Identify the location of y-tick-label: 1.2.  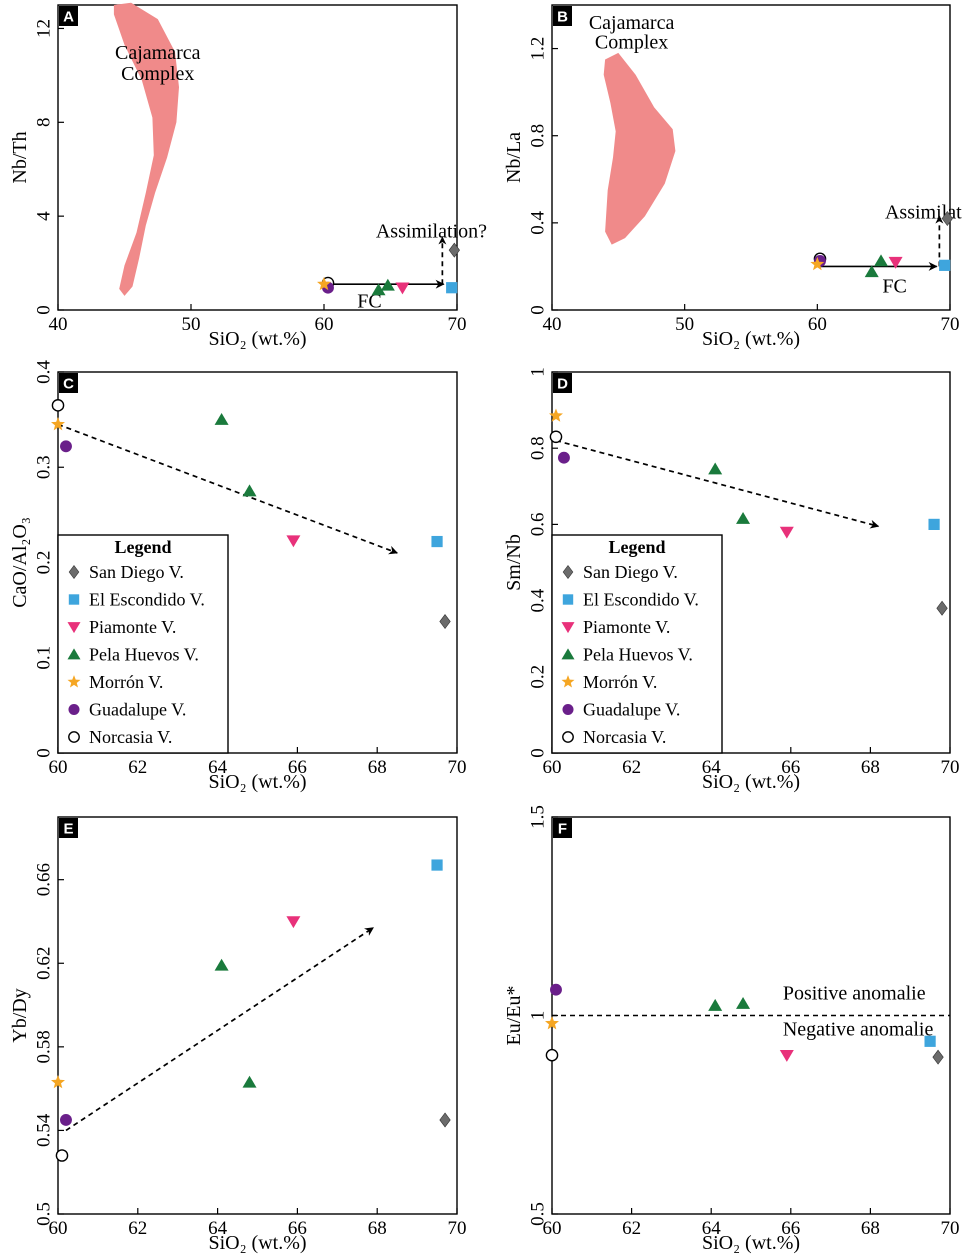
(538, 49).